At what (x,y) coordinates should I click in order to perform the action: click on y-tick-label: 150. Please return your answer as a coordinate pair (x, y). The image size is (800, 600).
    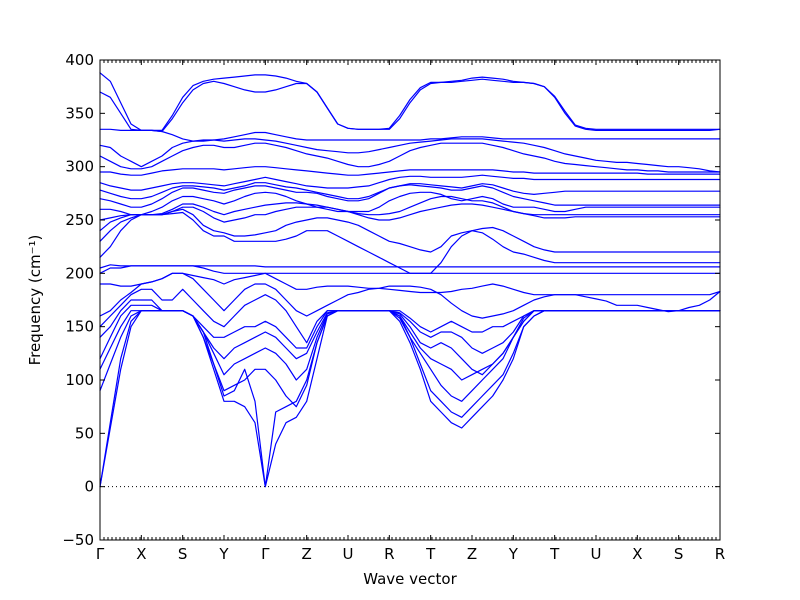
    Looking at the image, I should click on (79, 327).